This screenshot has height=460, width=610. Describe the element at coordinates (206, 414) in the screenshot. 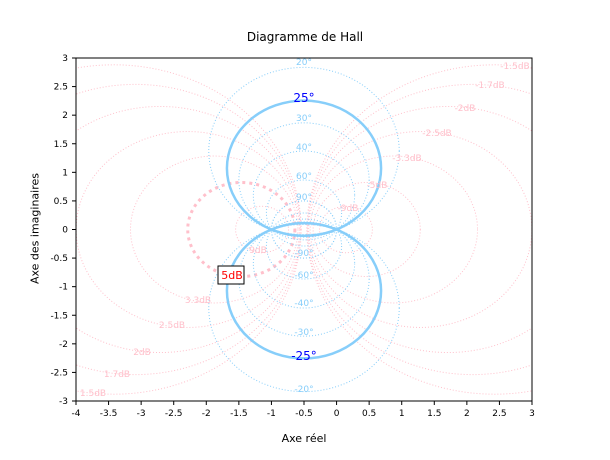

I see `x-tick-label: -2` at that location.